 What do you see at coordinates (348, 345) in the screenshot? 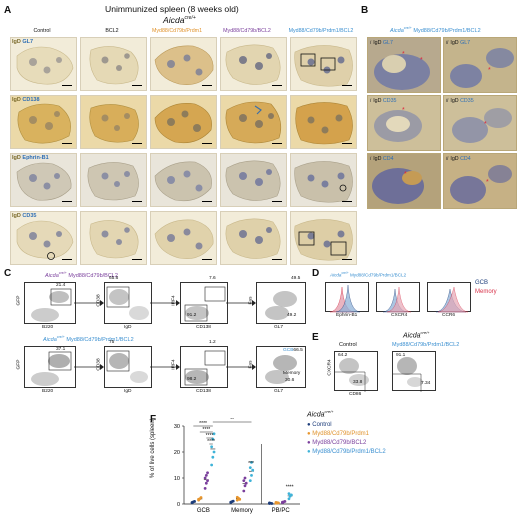
I see `panel-e-control-label: Control` at bounding box center [348, 345].